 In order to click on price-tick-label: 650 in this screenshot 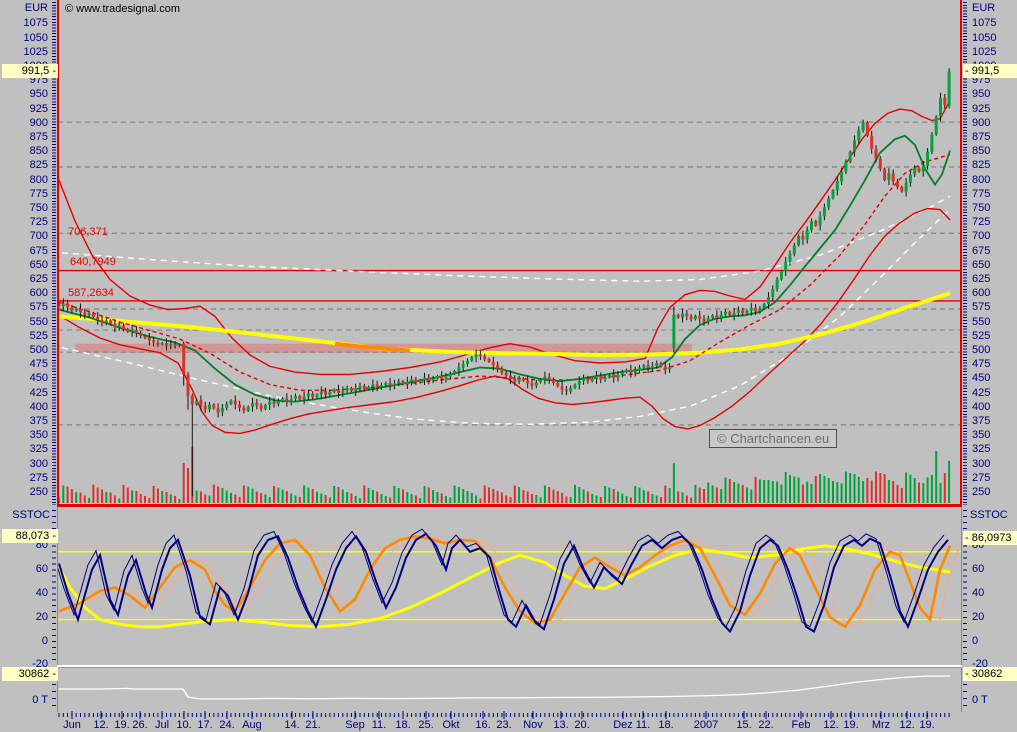, I will do `click(981, 264)`.